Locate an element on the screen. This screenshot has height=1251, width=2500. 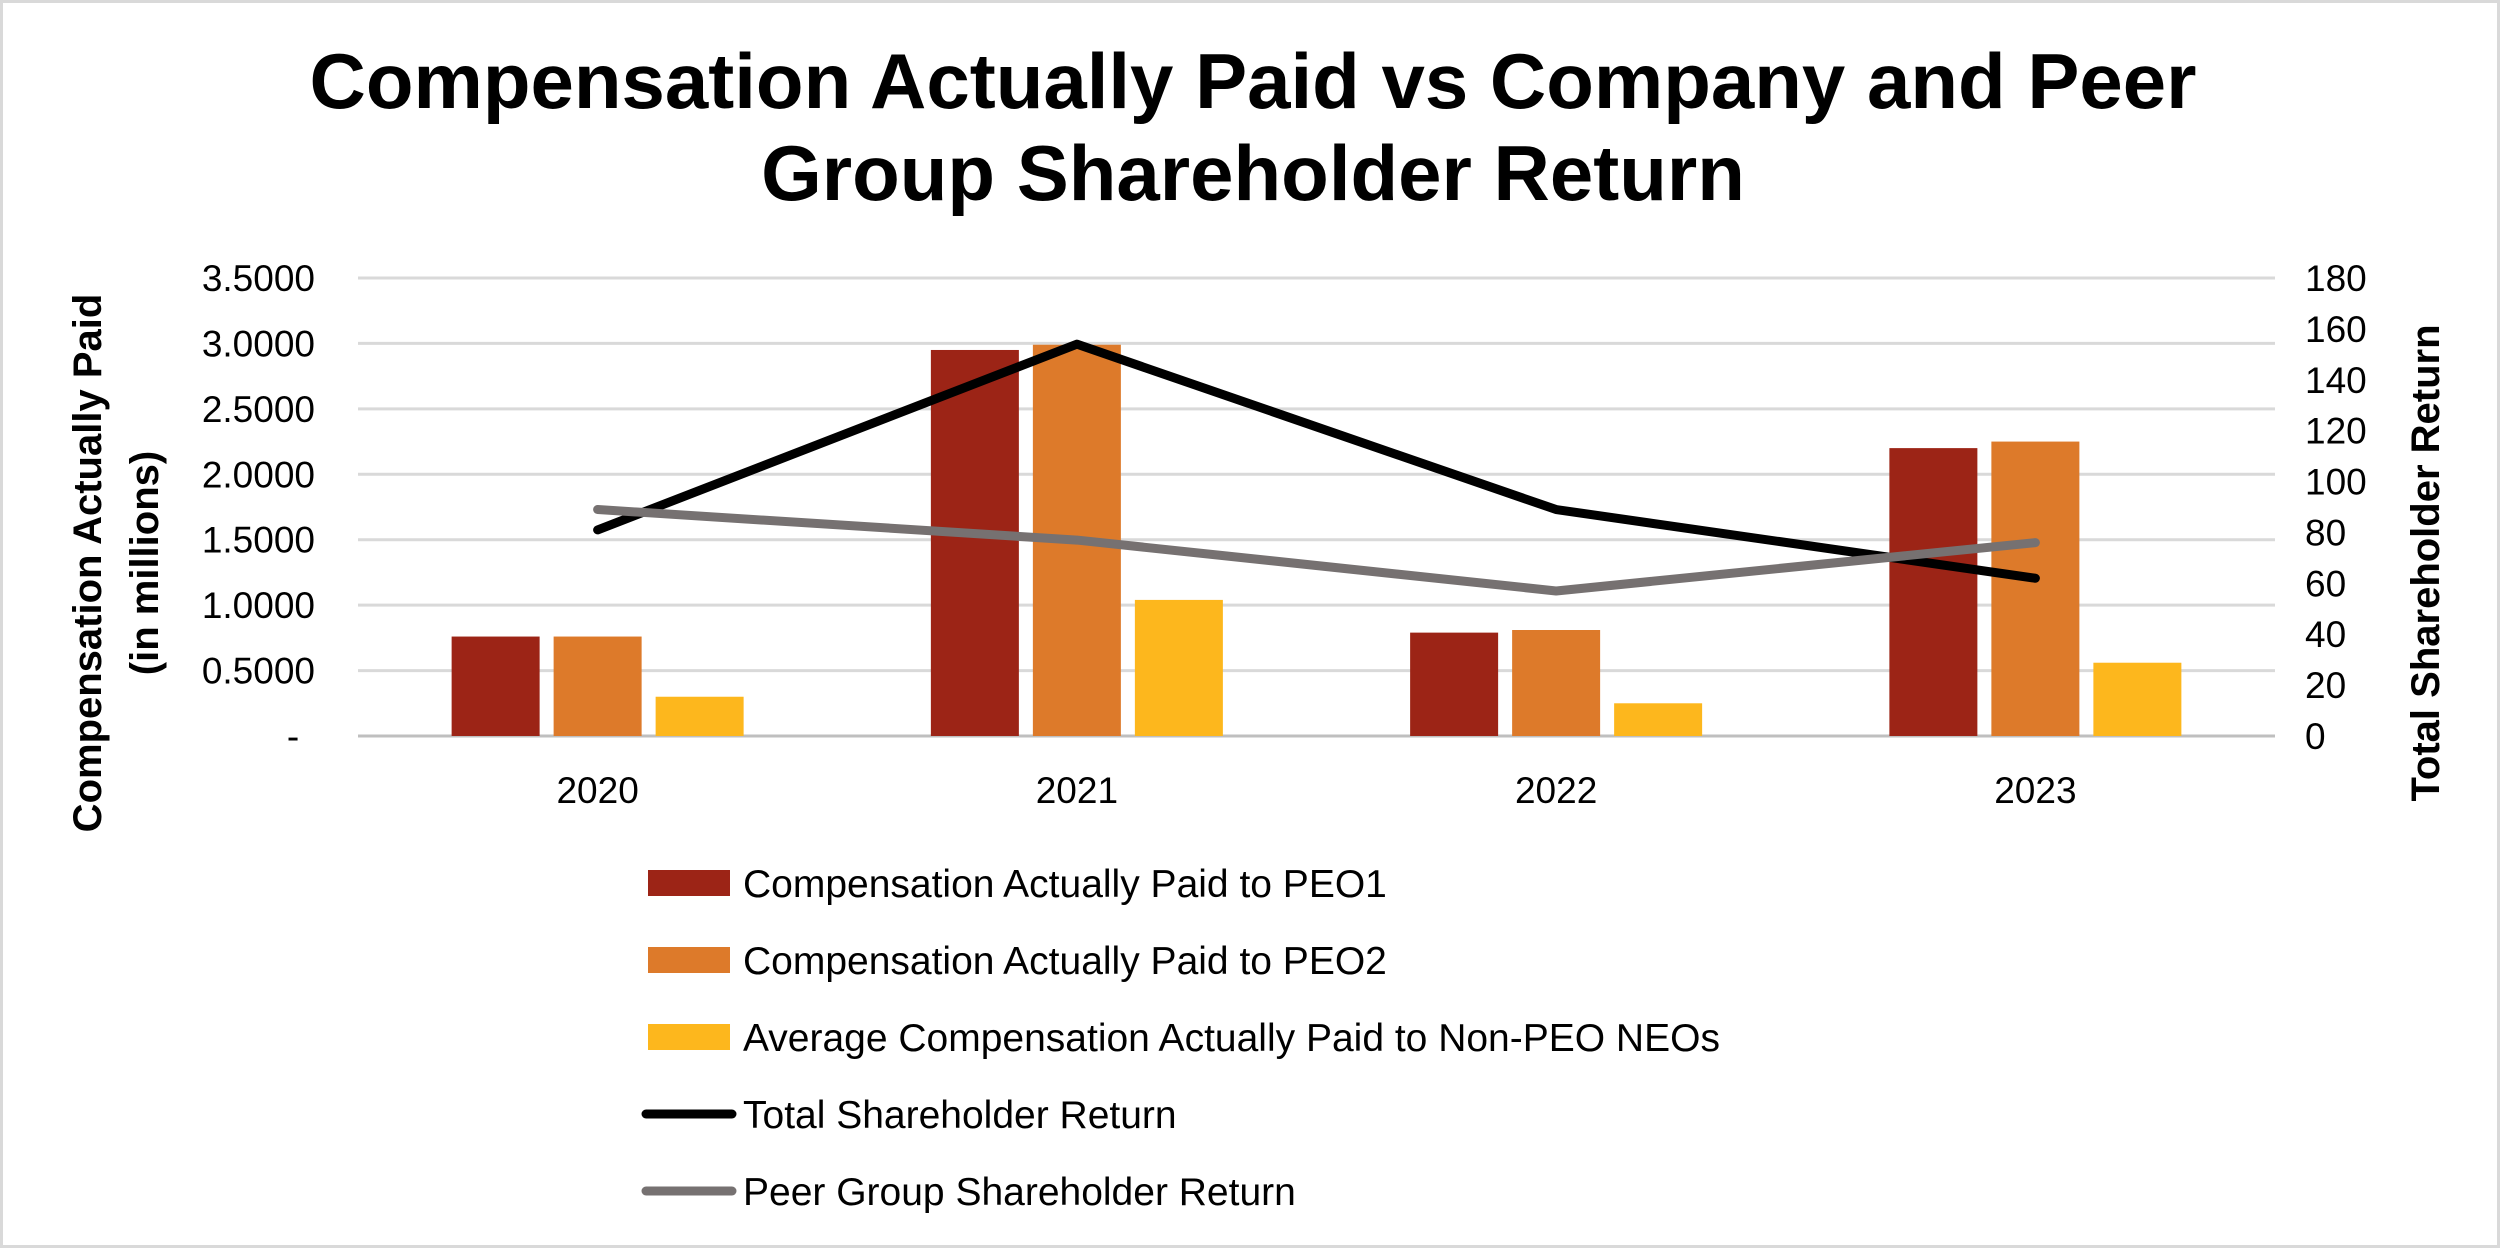
y2-tick-label: 100 is located at coordinates (2336, 482).